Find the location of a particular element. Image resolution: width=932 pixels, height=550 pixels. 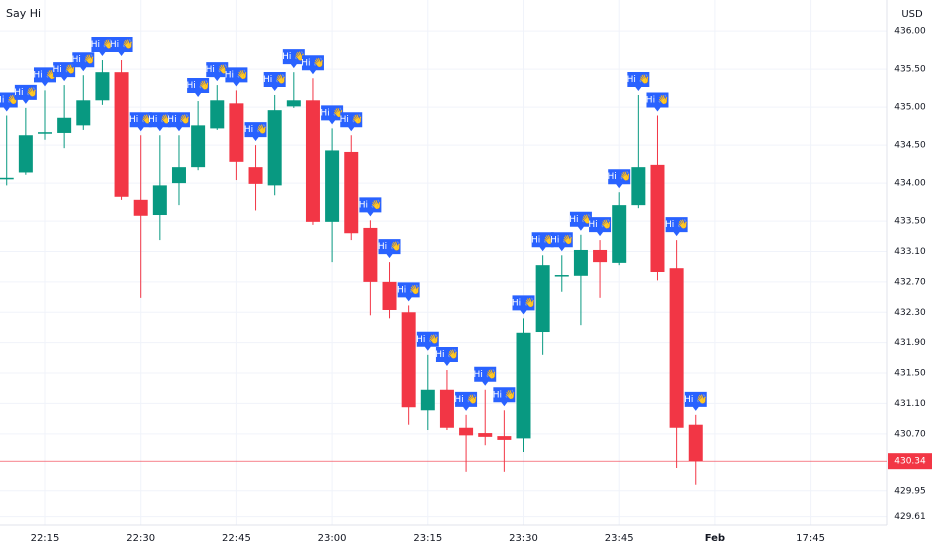

y-tick-label: 434.50 is located at coordinates (910, 146).